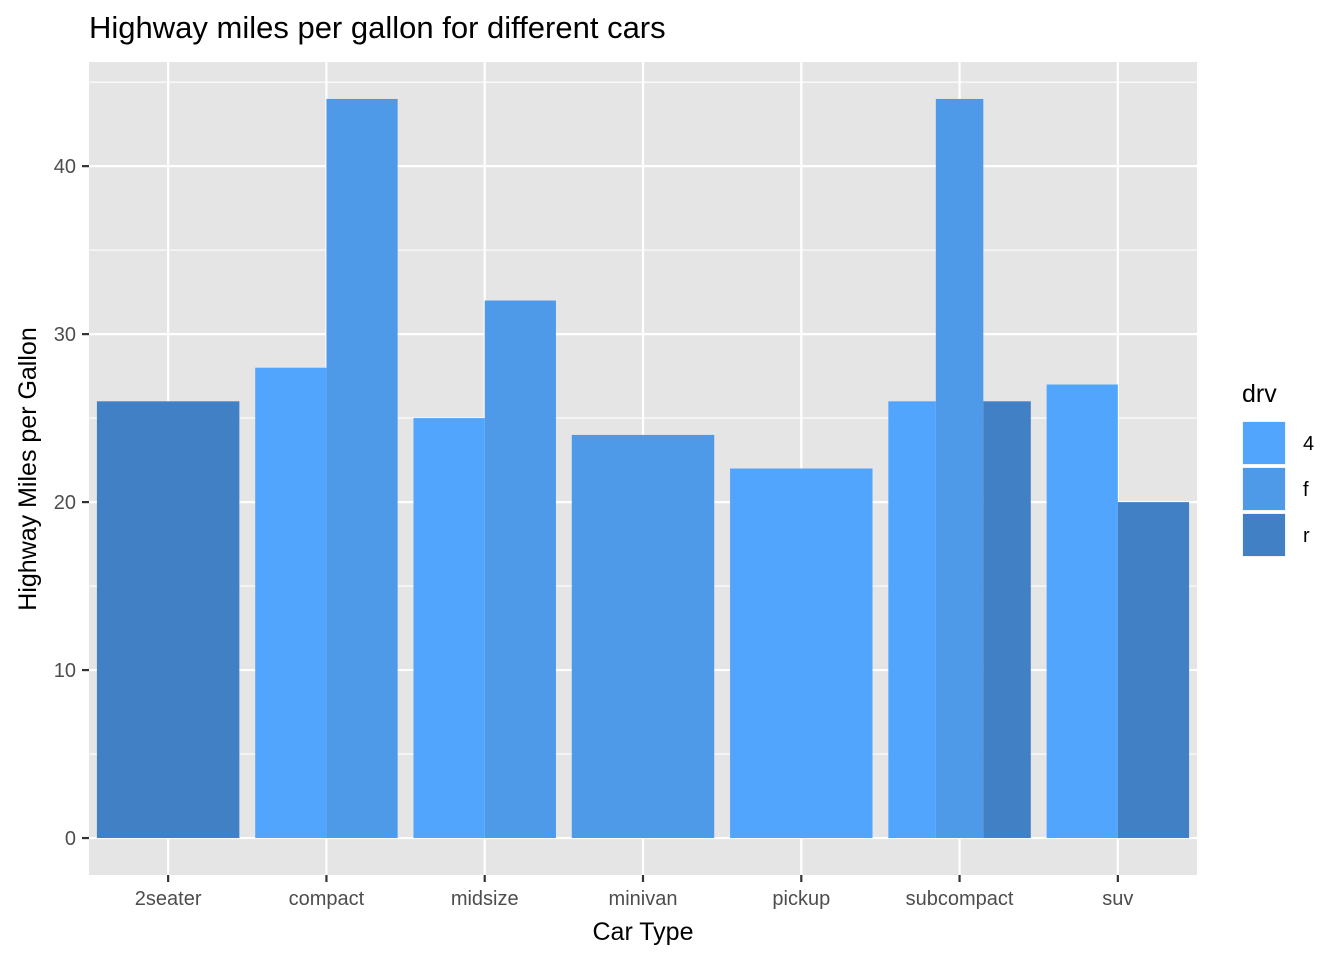  Describe the element at coordinates (520, 569) in the screenshot. I see `bar-midsize-f` at that location.